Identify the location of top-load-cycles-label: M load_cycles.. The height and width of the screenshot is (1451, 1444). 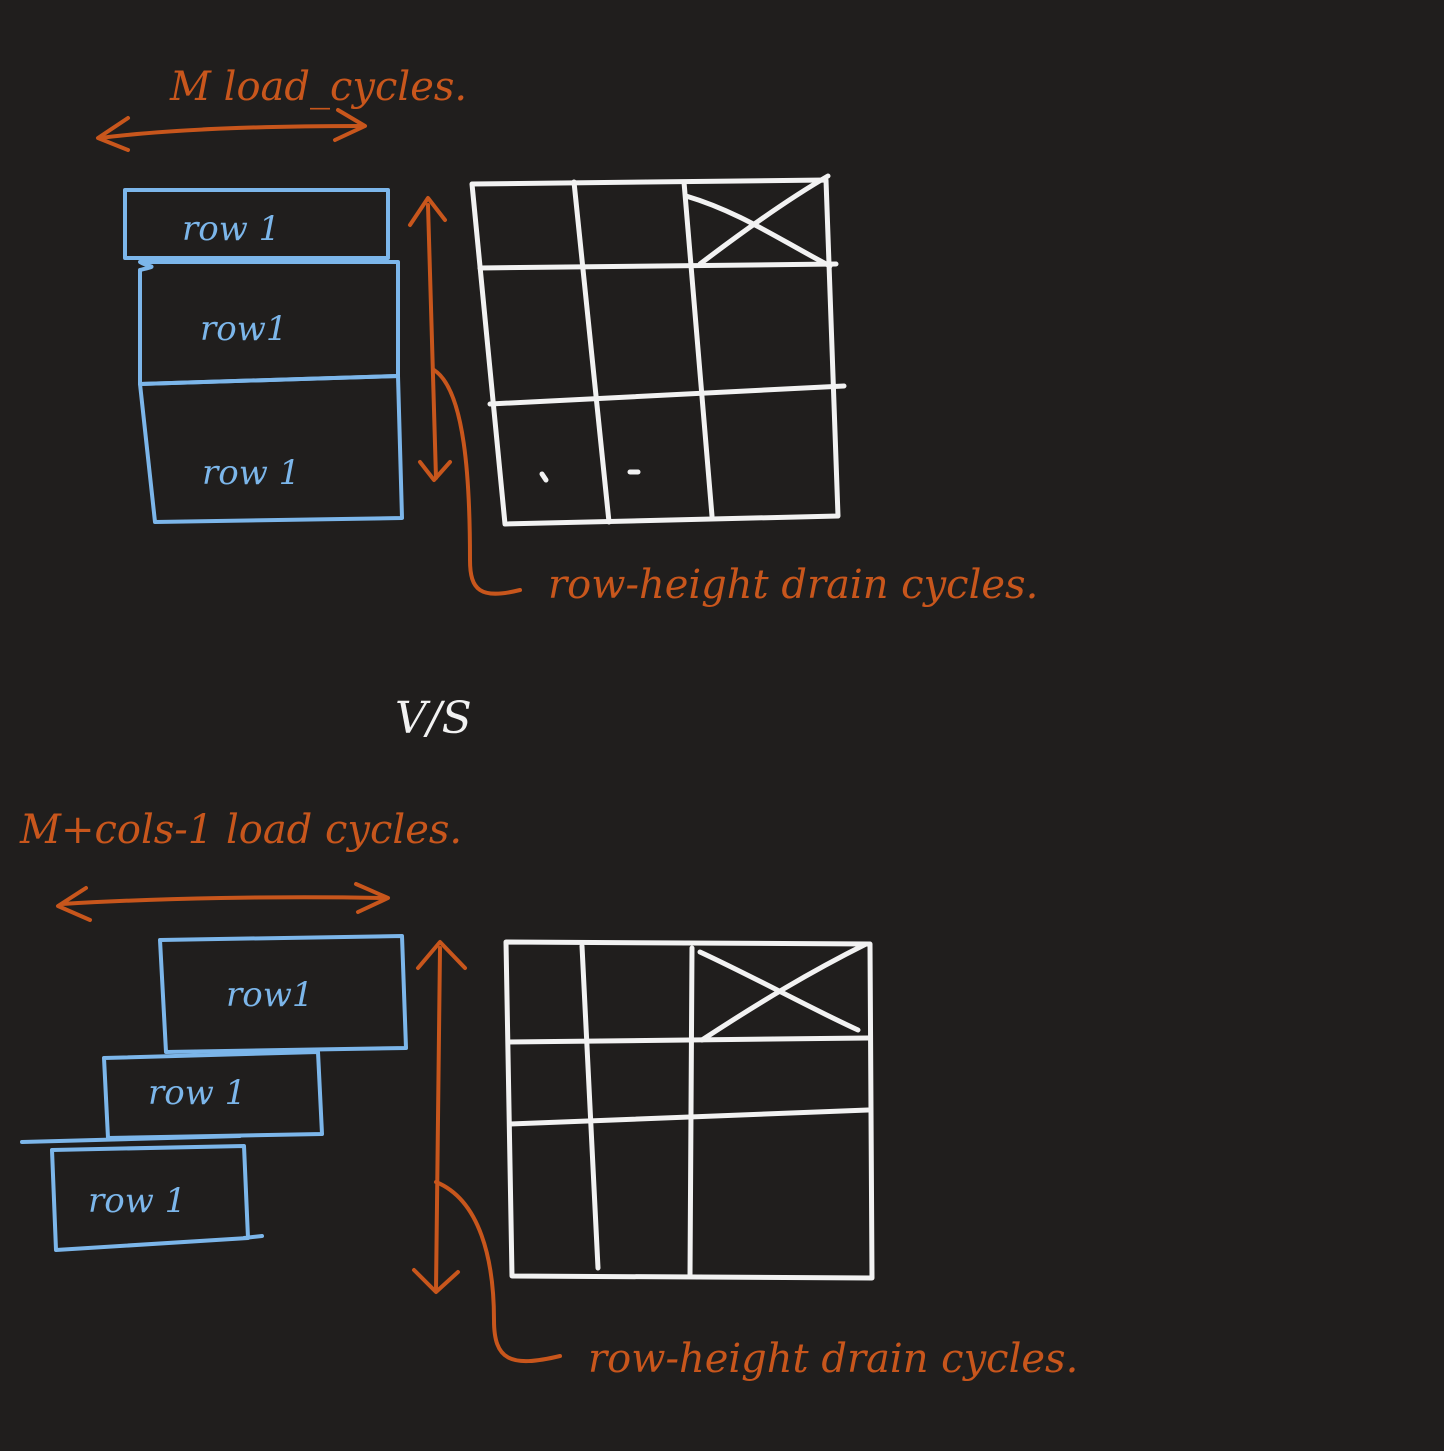
(318, 87).